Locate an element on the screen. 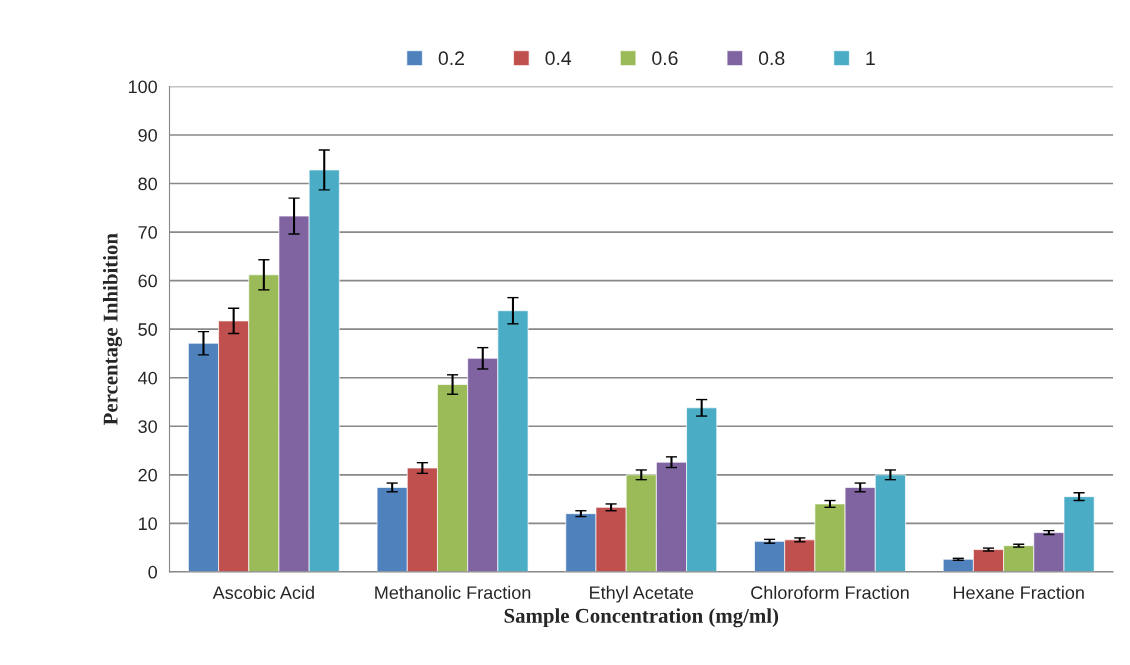 This screenshot has height=665, width=1130. y-tick-label: 0 is located at coordinates (152, 572).